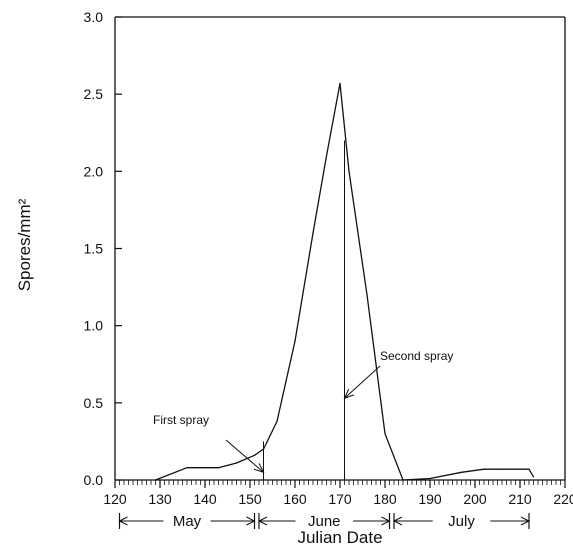 Image resolution: width=573 pixels, height=548 pixels. Describe the element at coordinates (115, 499) in the screenshot. I see `x-tick-label: 120` at that location.